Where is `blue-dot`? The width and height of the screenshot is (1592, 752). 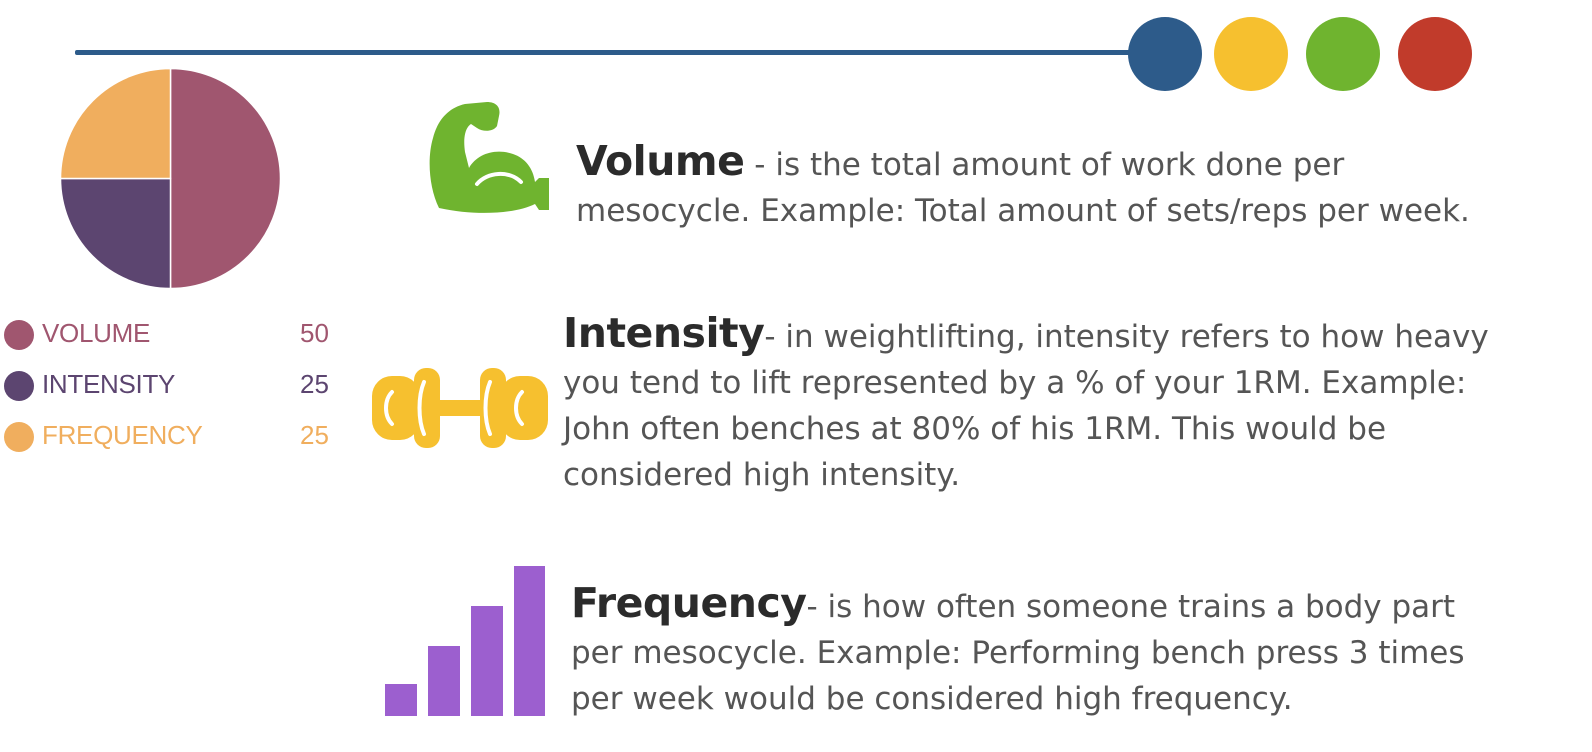 blue-dot is located at coordinates (1165, 54).